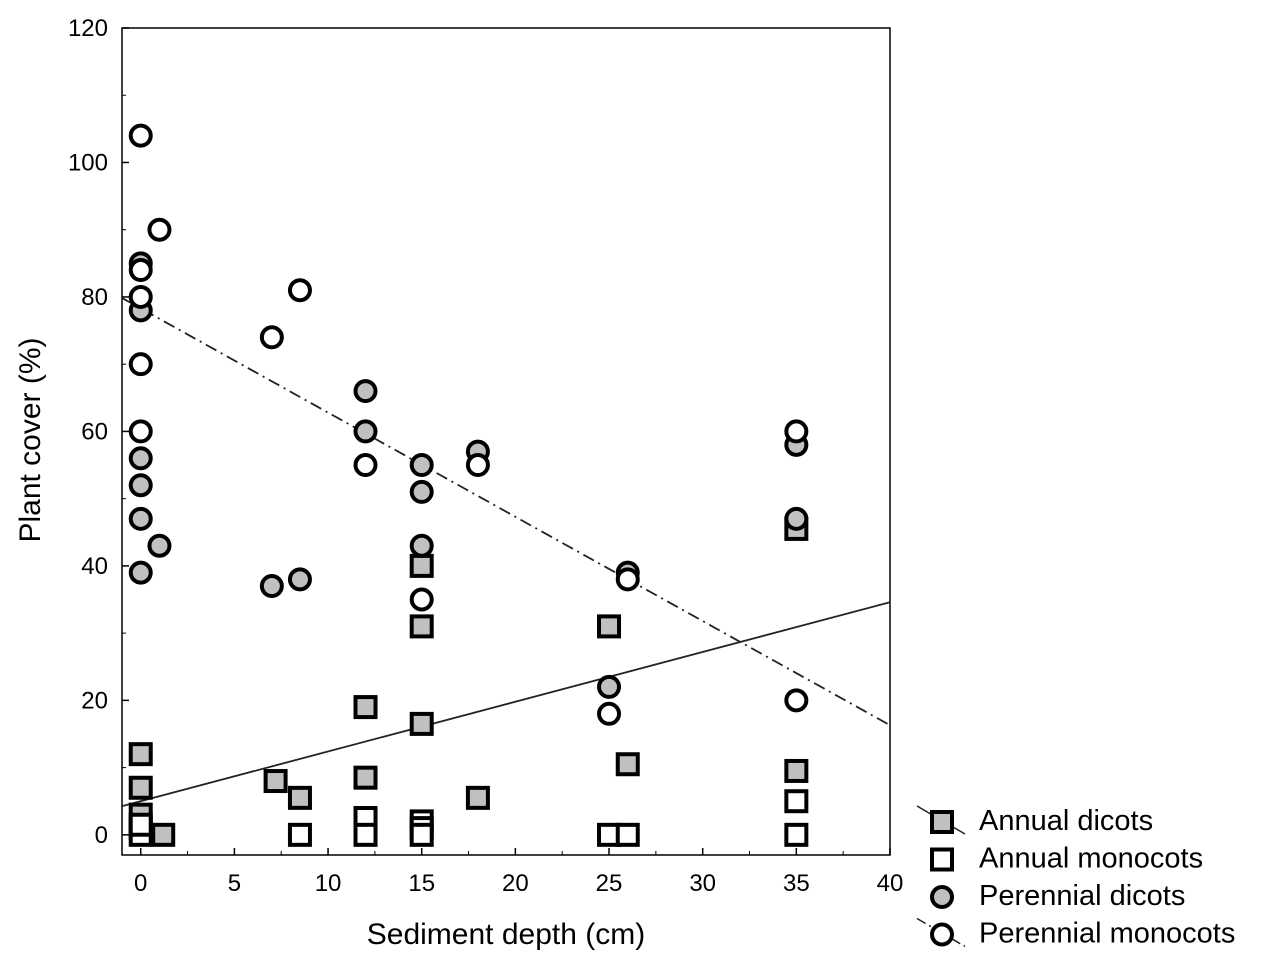 The height and width of the screenshot is (962, 1280). What do you see at coordinates (94, 297) in the screenshot?
I see `y-tick-label: 80` at bounding box center [94, 297].